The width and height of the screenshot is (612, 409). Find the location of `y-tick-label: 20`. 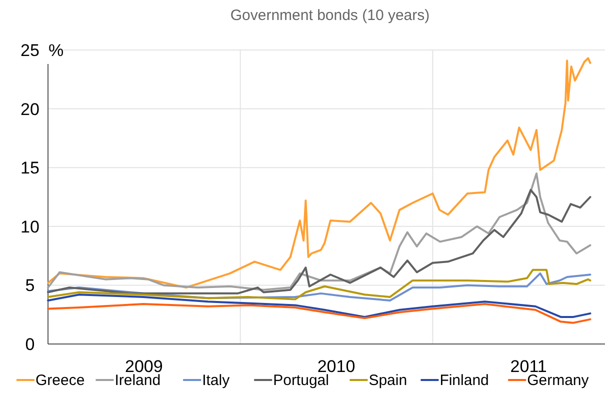

y-tick-label: 20 is located at coordinates (30, 109).